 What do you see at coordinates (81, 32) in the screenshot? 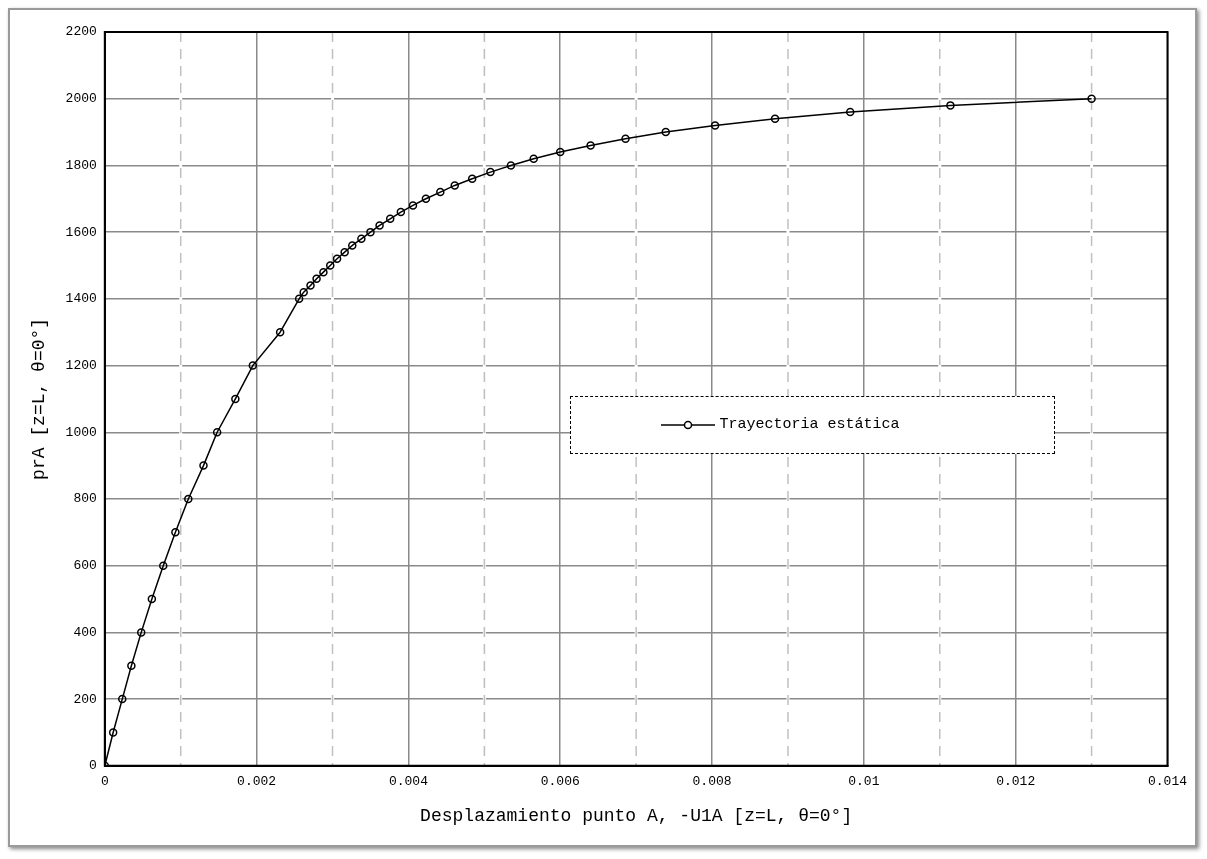
I see `y-tick-label: 2200` at bounding box center [81, 32].